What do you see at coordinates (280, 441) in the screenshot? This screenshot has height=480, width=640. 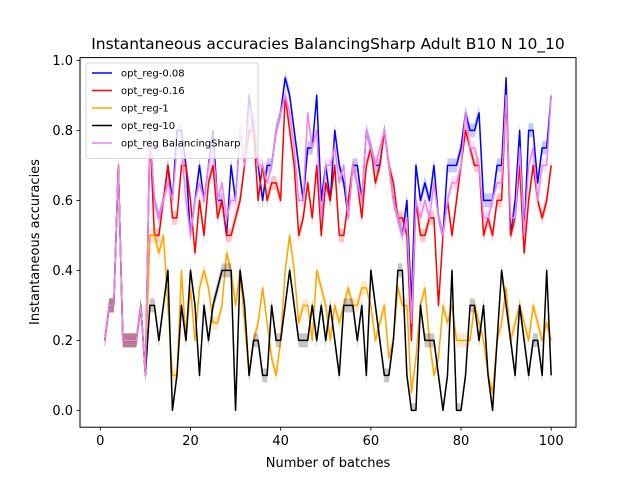 I see `x-tick-label: 40` at bounding box center [280, 441].